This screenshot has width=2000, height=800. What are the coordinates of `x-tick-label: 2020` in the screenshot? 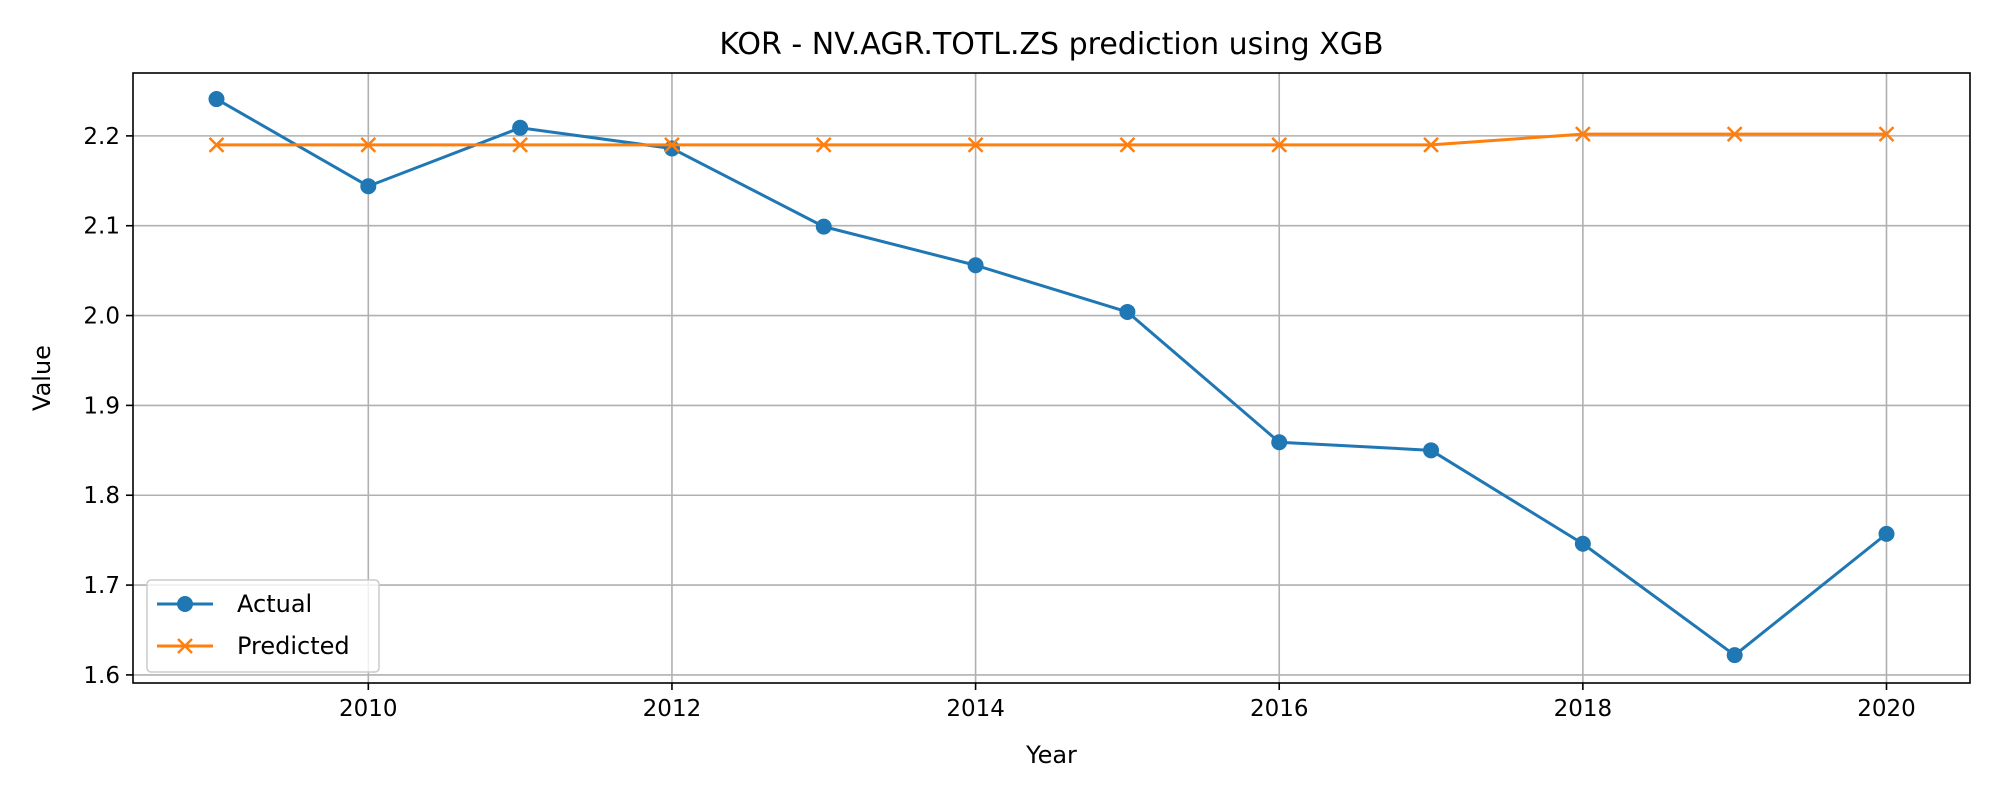 It's located at (1886, 709).